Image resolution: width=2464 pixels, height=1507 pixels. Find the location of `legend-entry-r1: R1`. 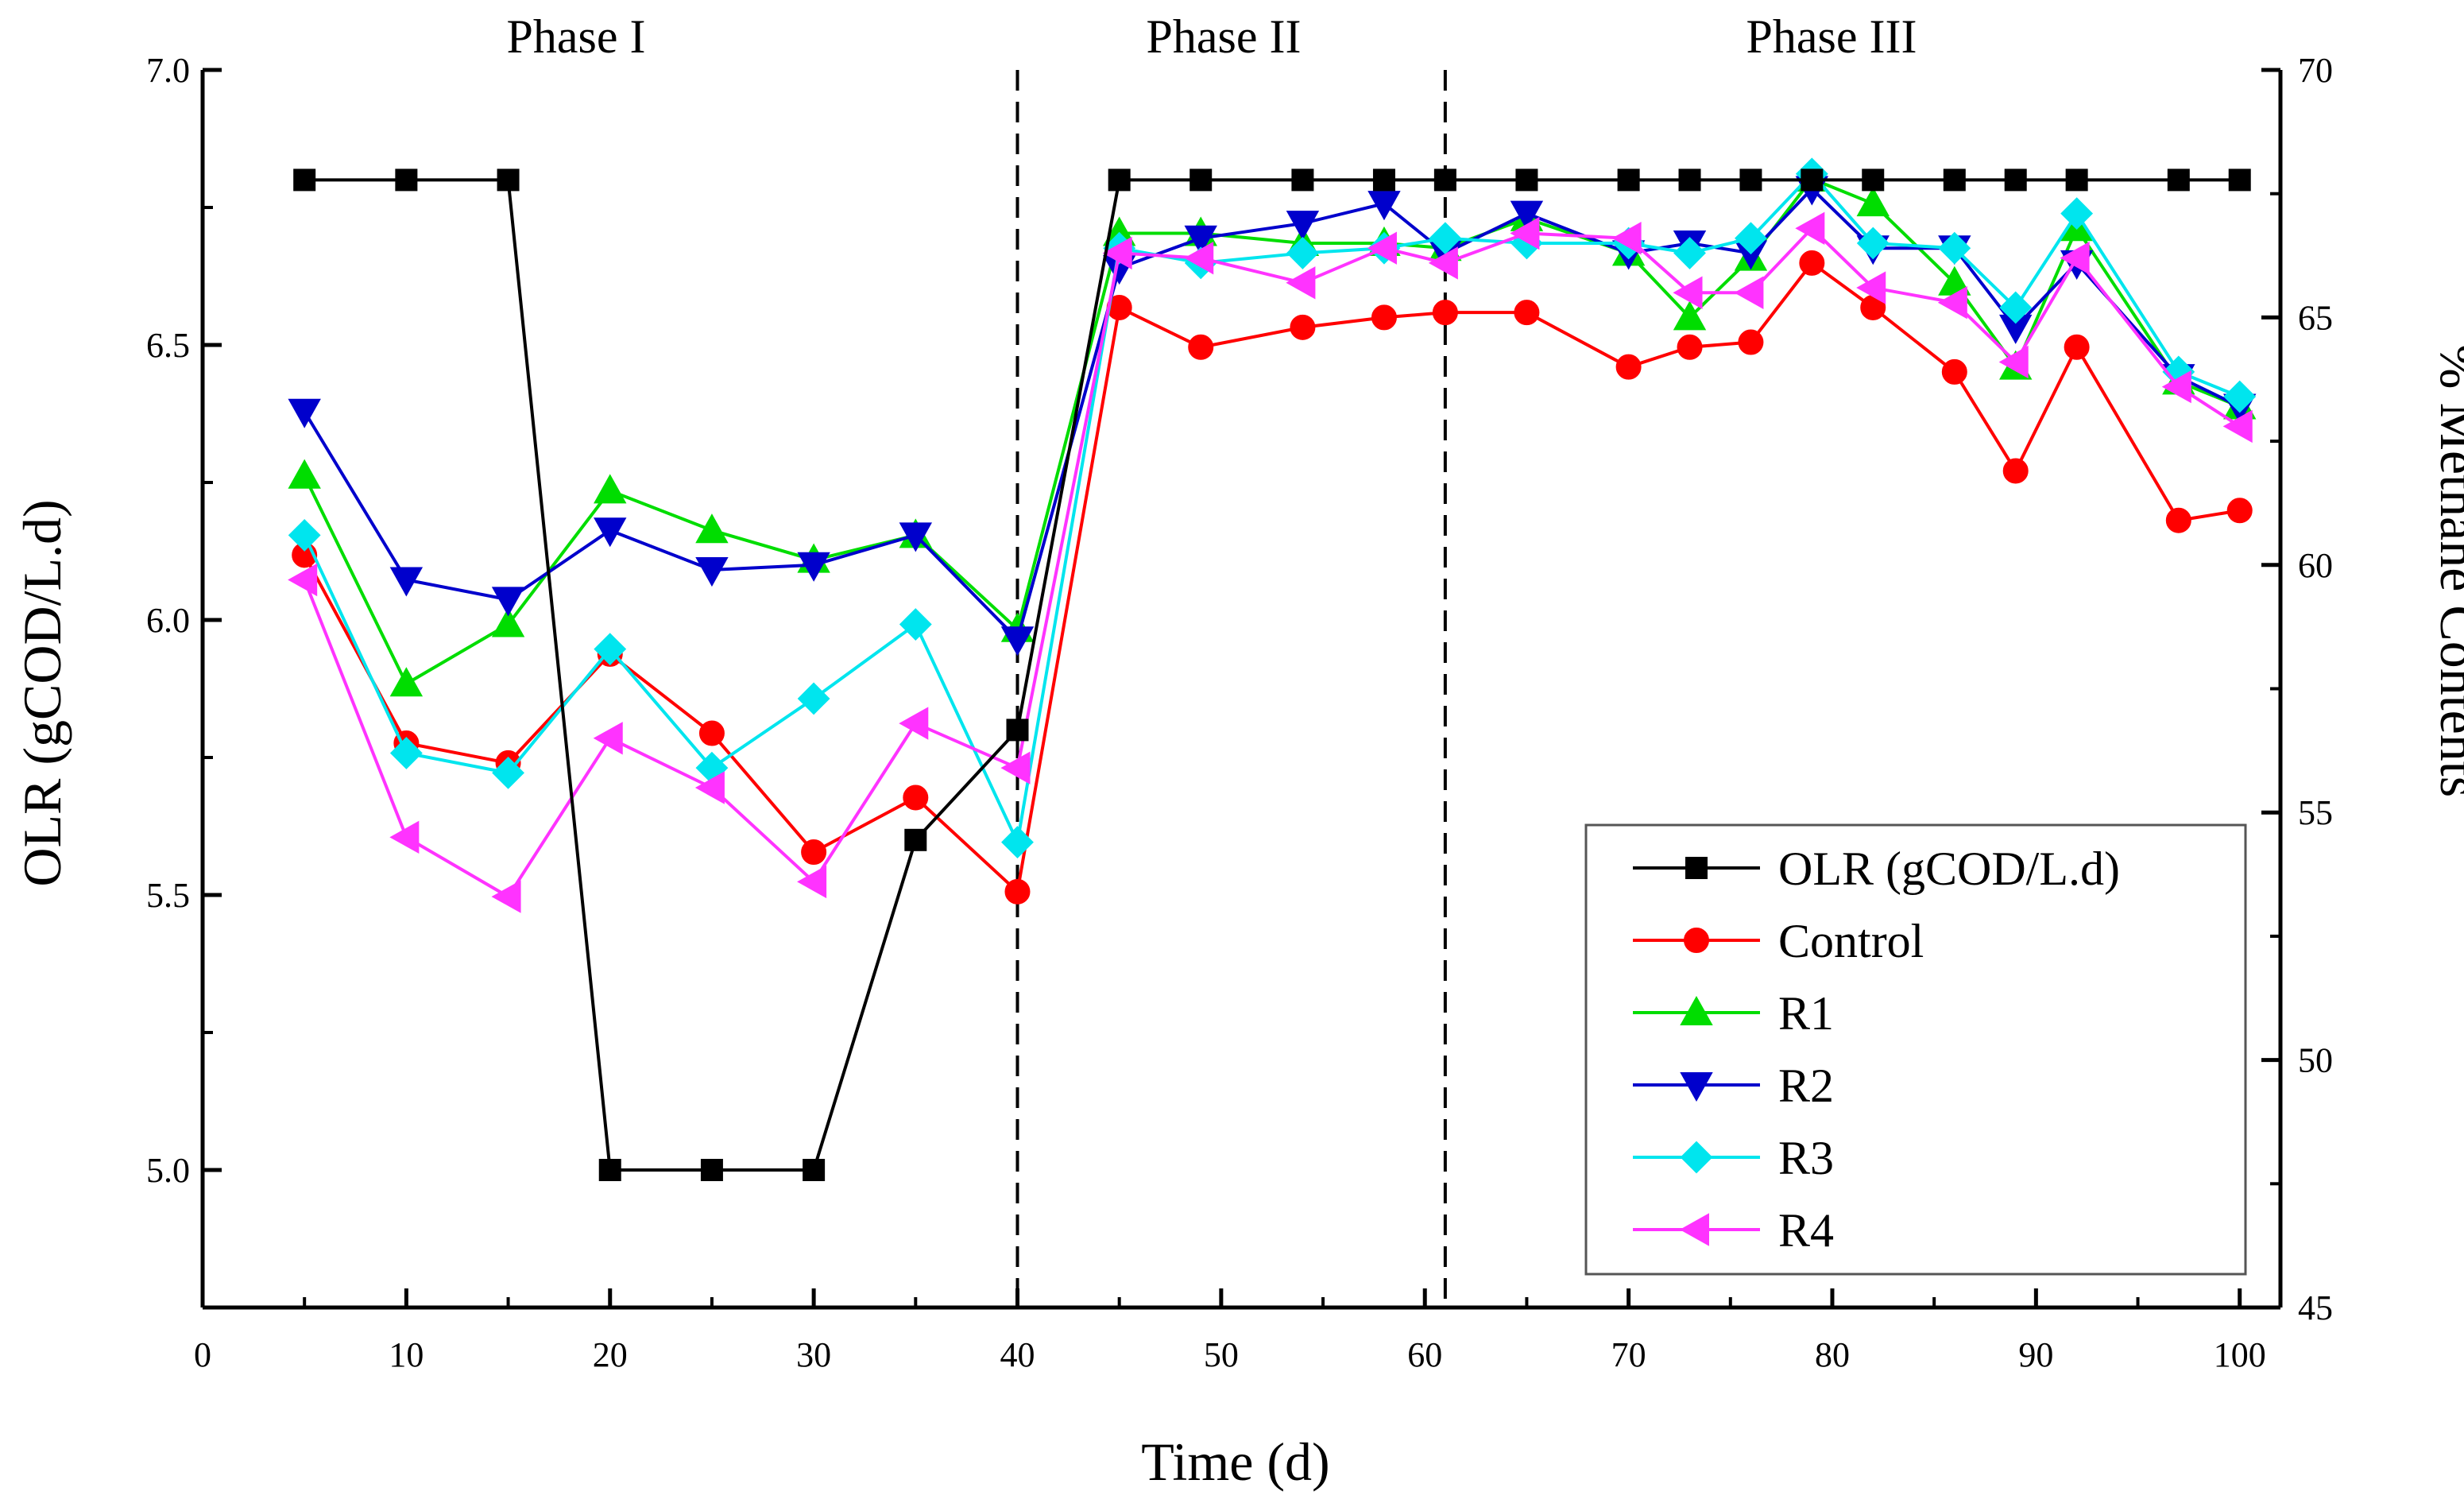

legend-entry-r1: R1 is located at coordinates (1733, 1013).